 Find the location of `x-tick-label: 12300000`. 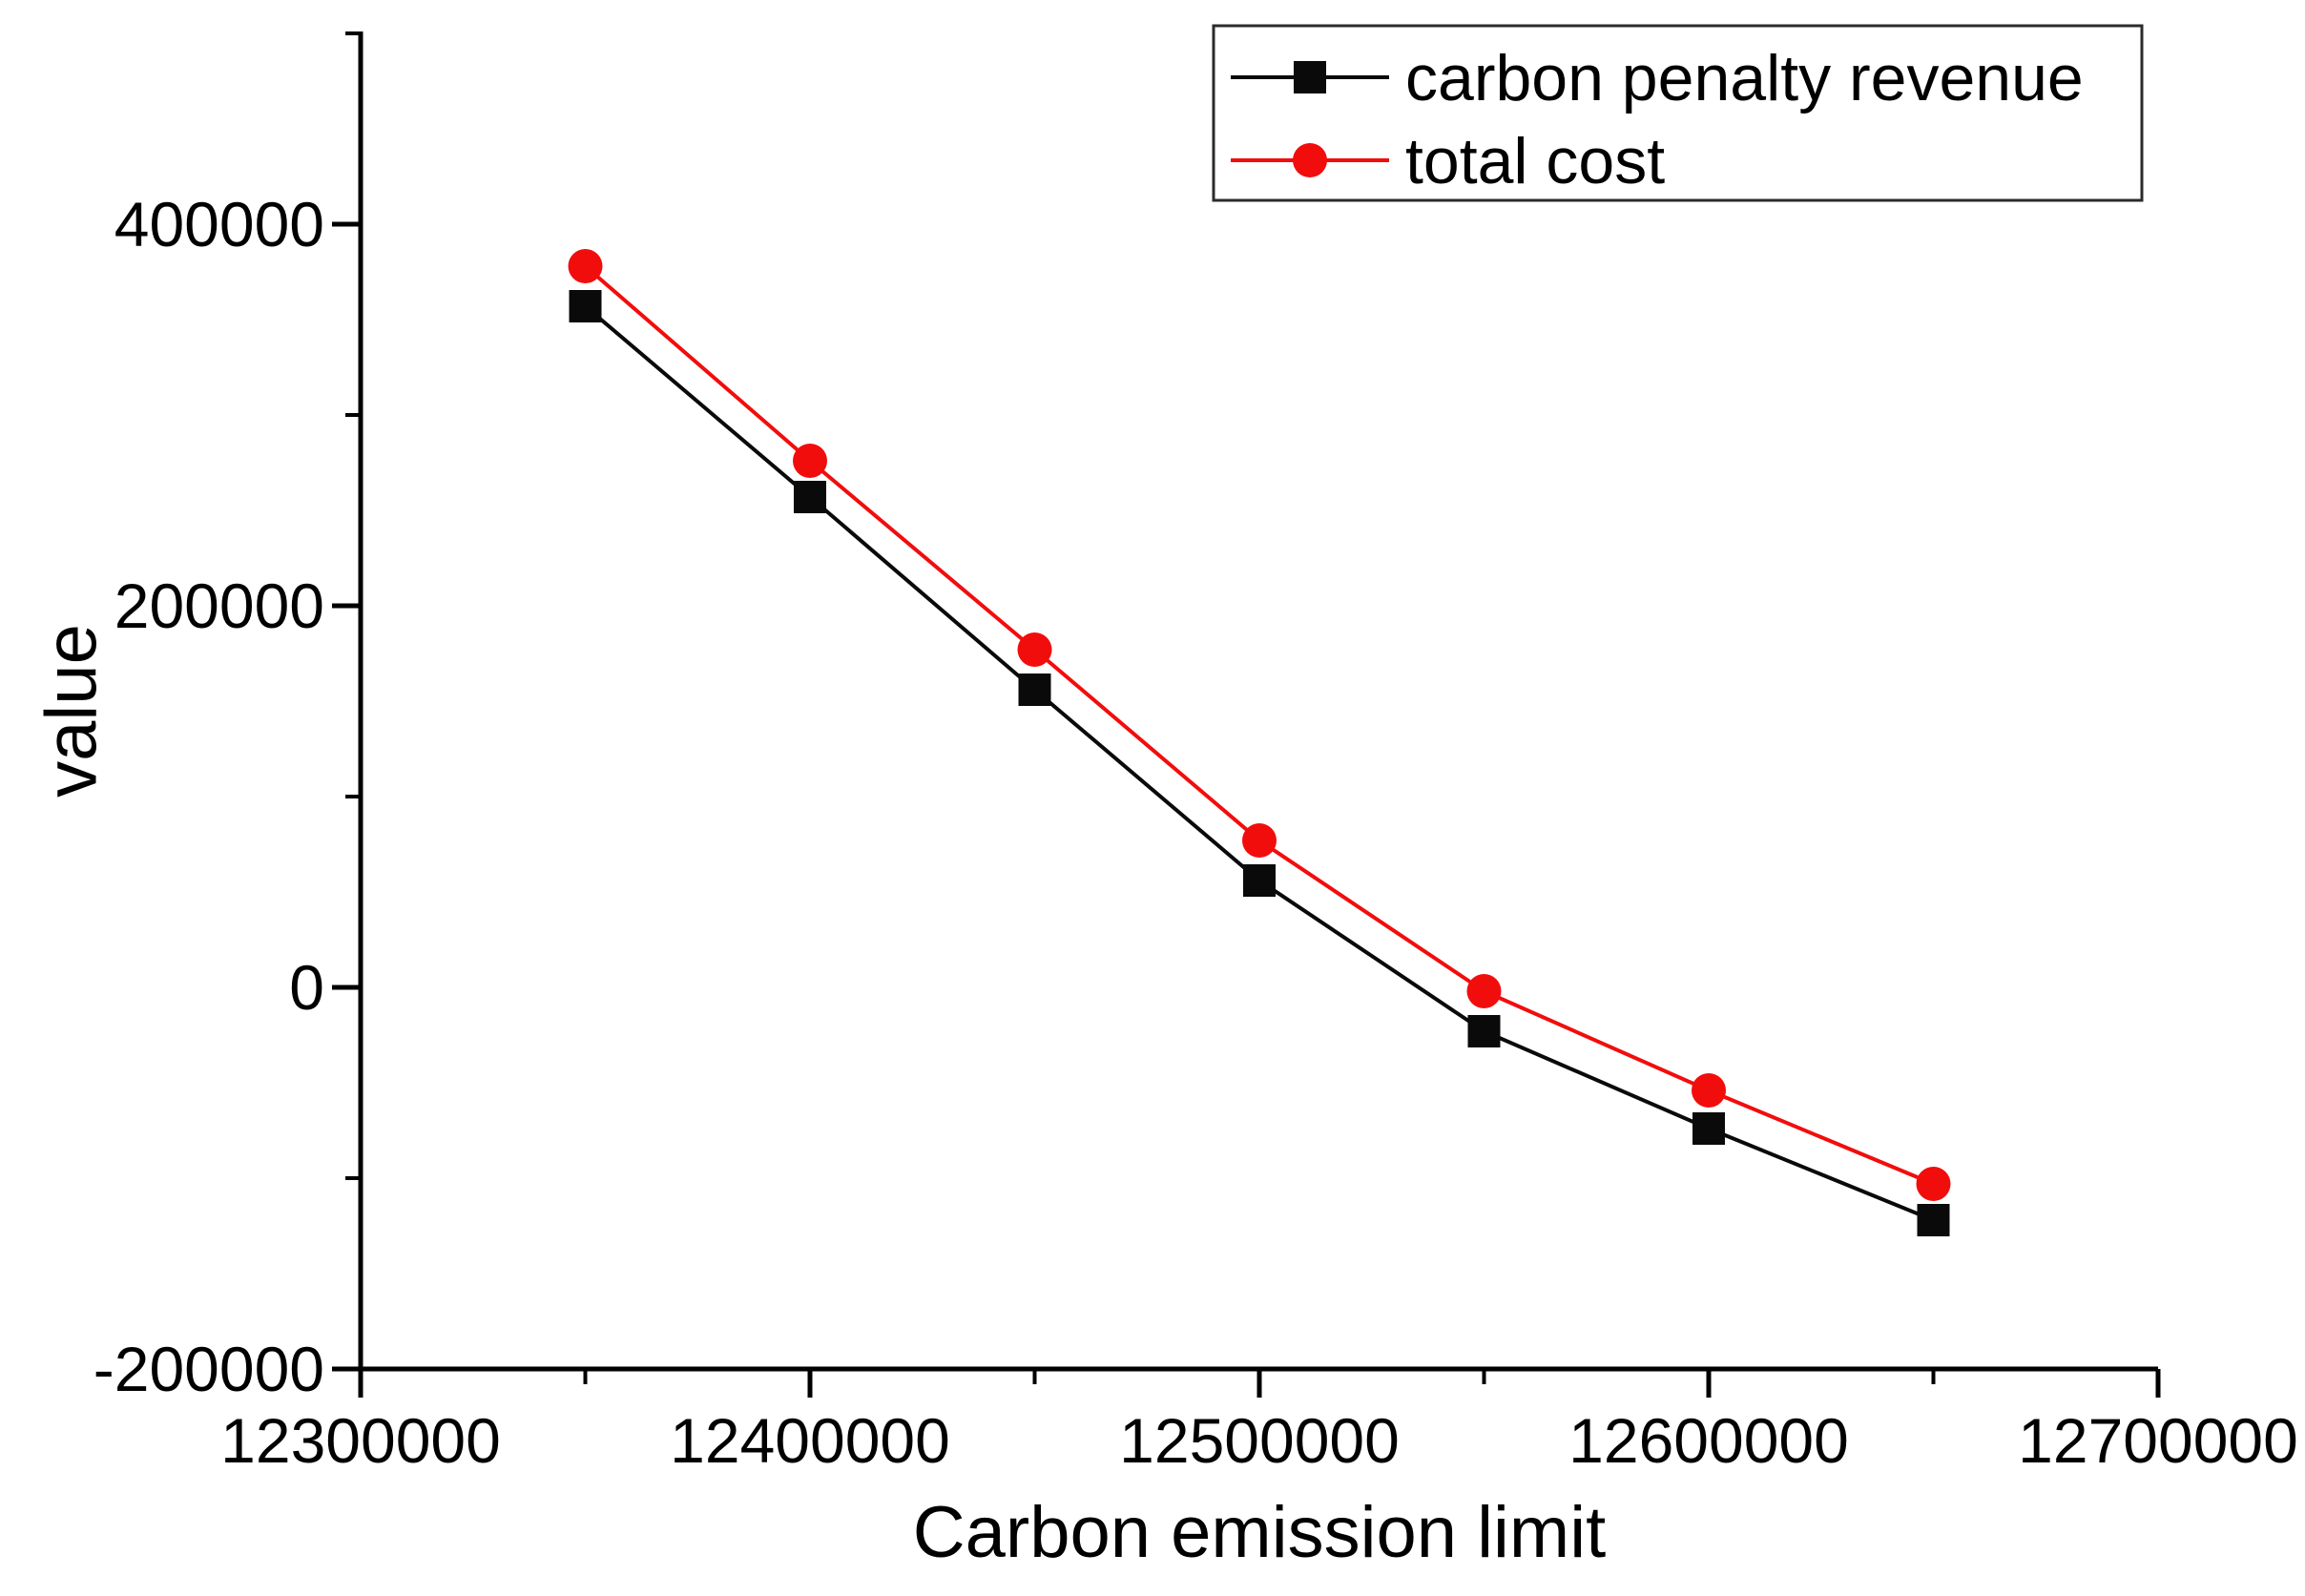

x-tick-label: 12300000 is located at coordinates (360, 1440).